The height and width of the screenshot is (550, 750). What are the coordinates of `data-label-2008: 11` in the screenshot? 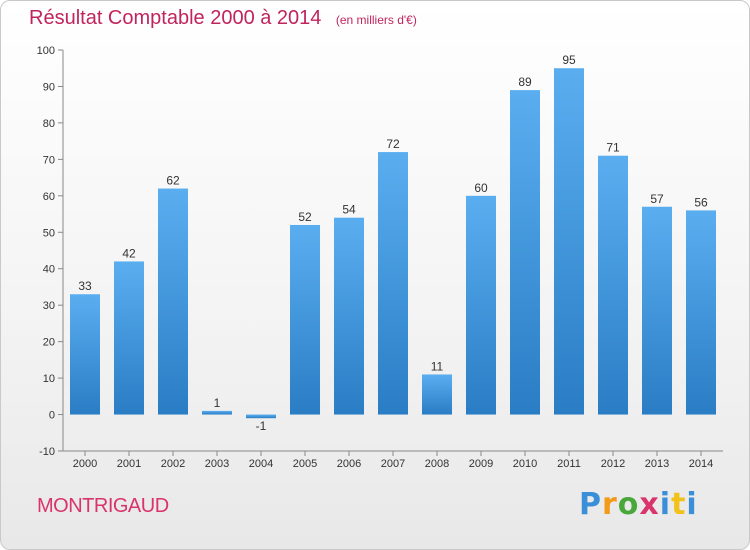 It's located at (437, 366).